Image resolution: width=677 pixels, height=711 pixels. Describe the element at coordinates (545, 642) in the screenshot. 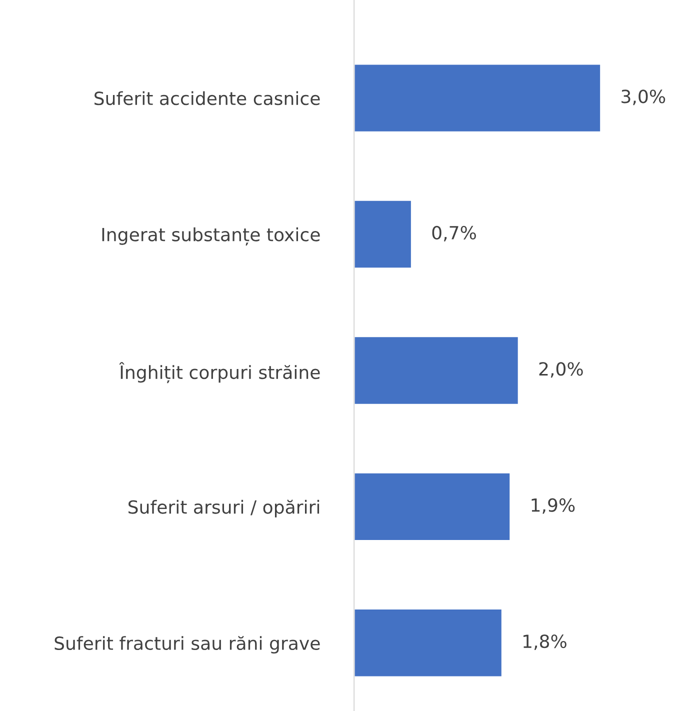

I see `data-label: 1,8%` at that location.